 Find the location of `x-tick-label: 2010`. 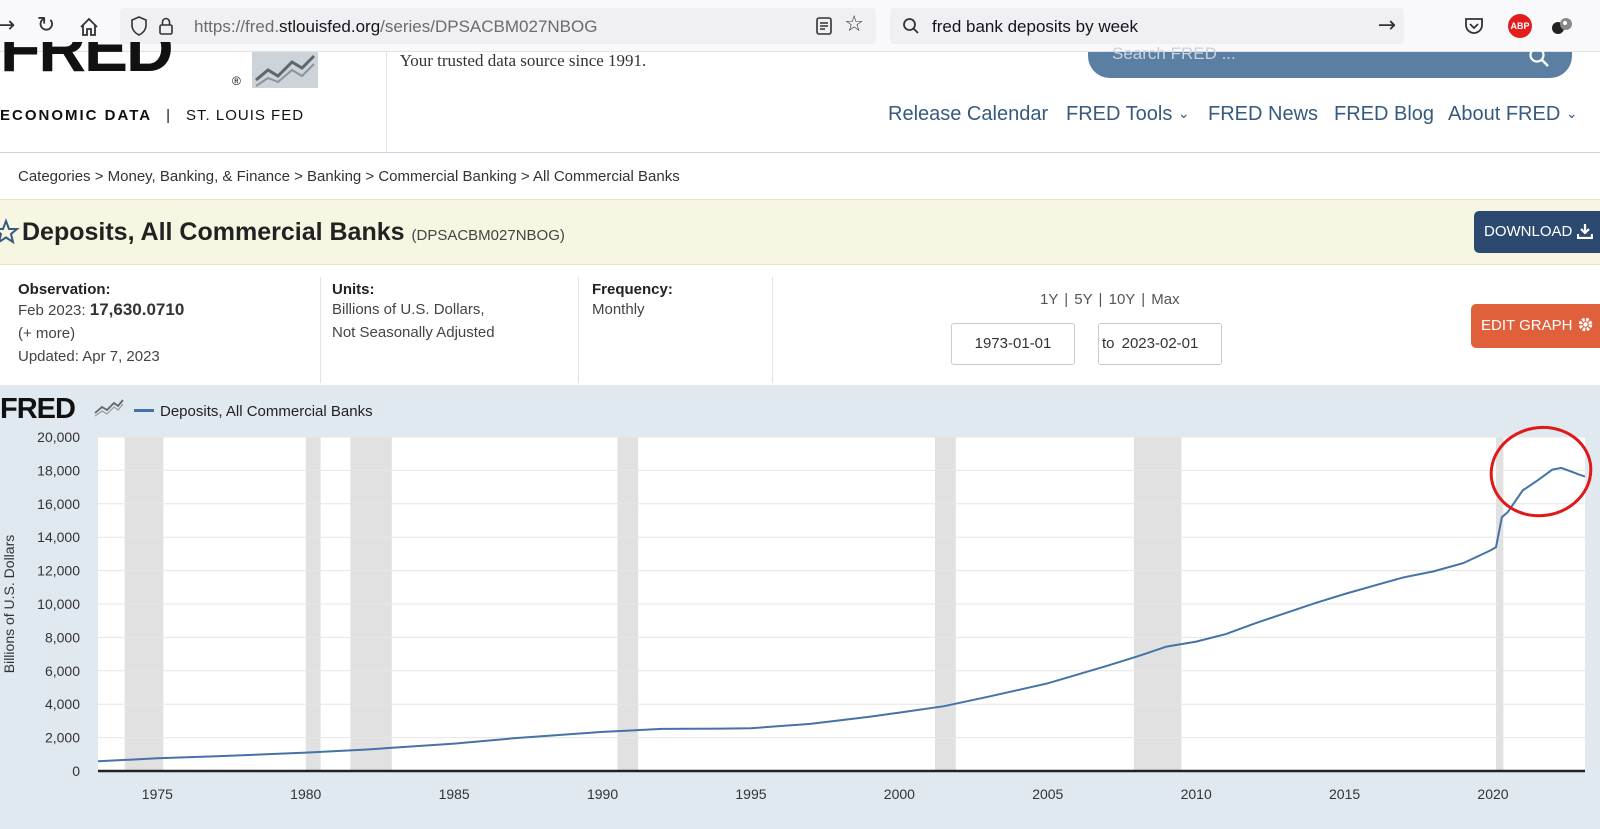

x-tick-label: 2010 is located at coordinates (1196, 794).